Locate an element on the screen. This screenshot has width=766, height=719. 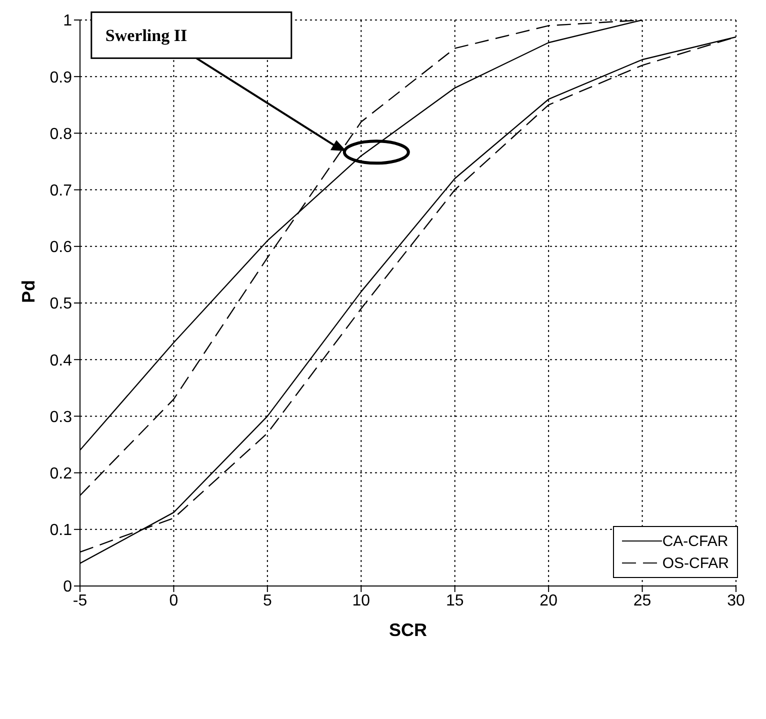
y-tick-label: 0.9 is located at coordinates (61, 77).